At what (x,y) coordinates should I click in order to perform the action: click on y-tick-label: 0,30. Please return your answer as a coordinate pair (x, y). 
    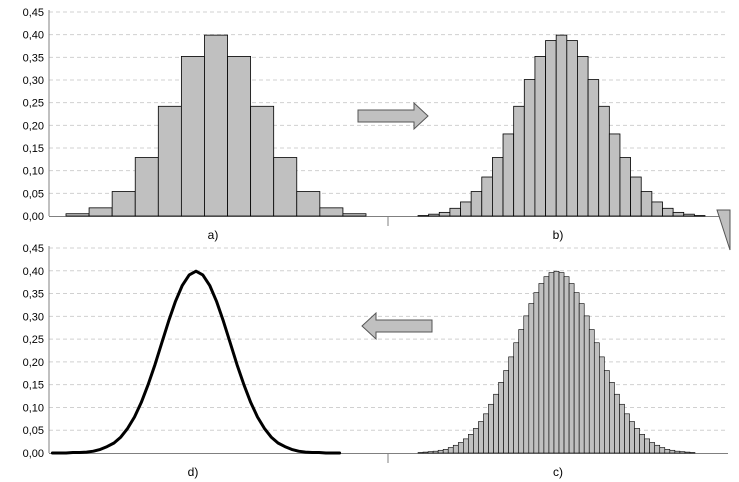
    Looking at the image, I should click on (33, 317).